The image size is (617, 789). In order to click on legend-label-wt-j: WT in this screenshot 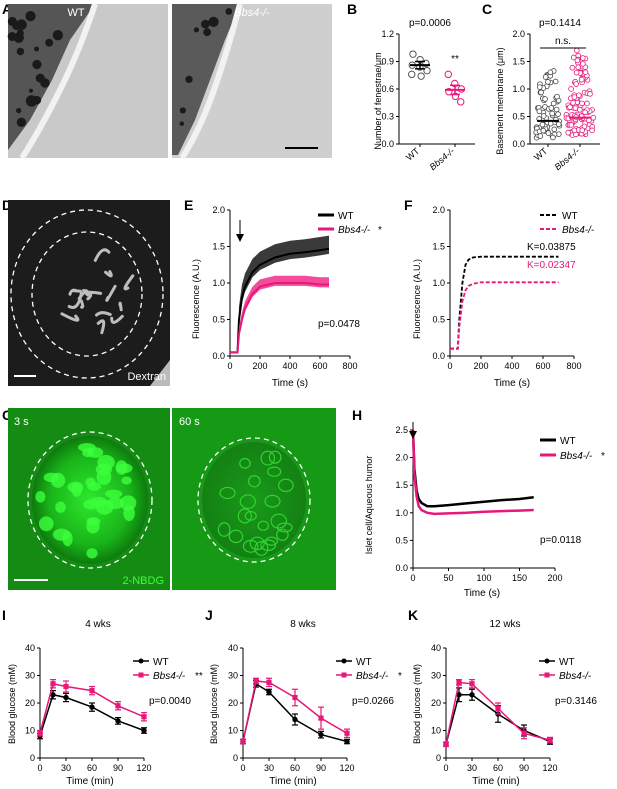, I will do `click(364, 662)`.